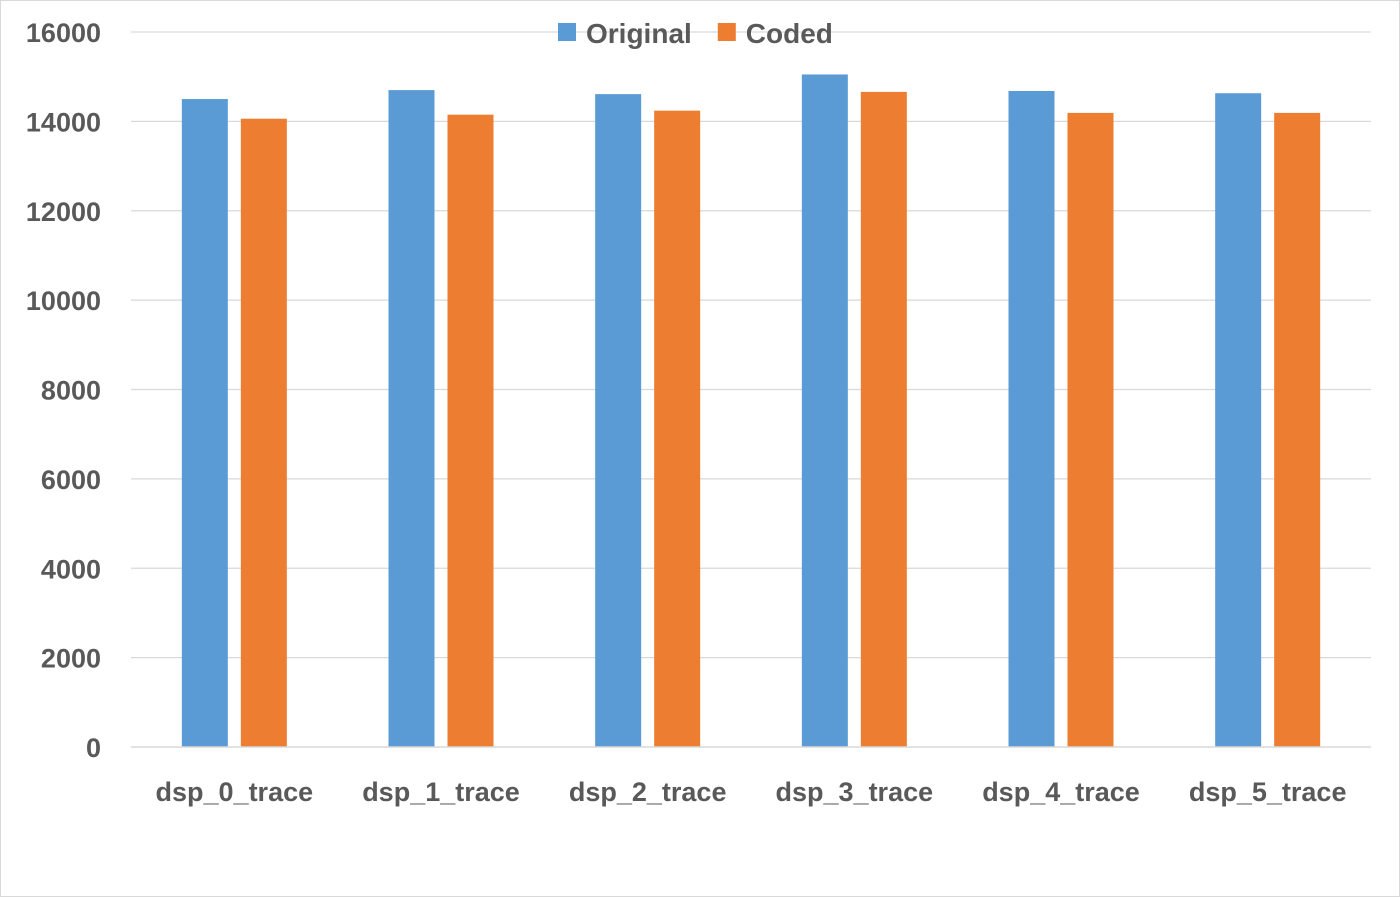 The image size is (1400, 897). Describe the element at coordinates (63, 33) in the screenshot. I see `y-tick-label: 16000` at that location.